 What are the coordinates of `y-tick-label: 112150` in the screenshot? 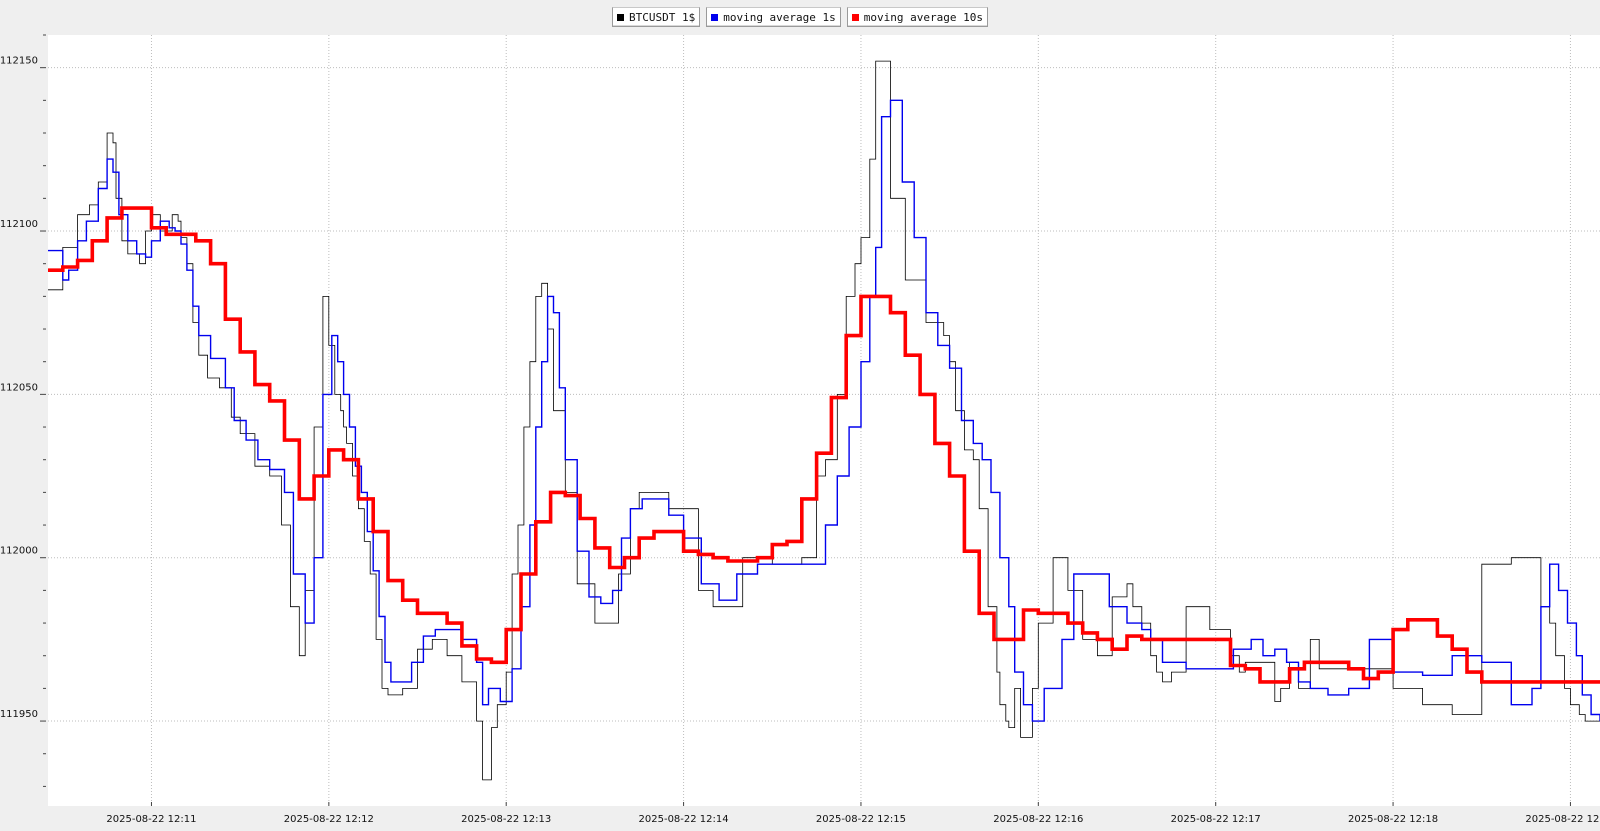 It's located at (19, 61).